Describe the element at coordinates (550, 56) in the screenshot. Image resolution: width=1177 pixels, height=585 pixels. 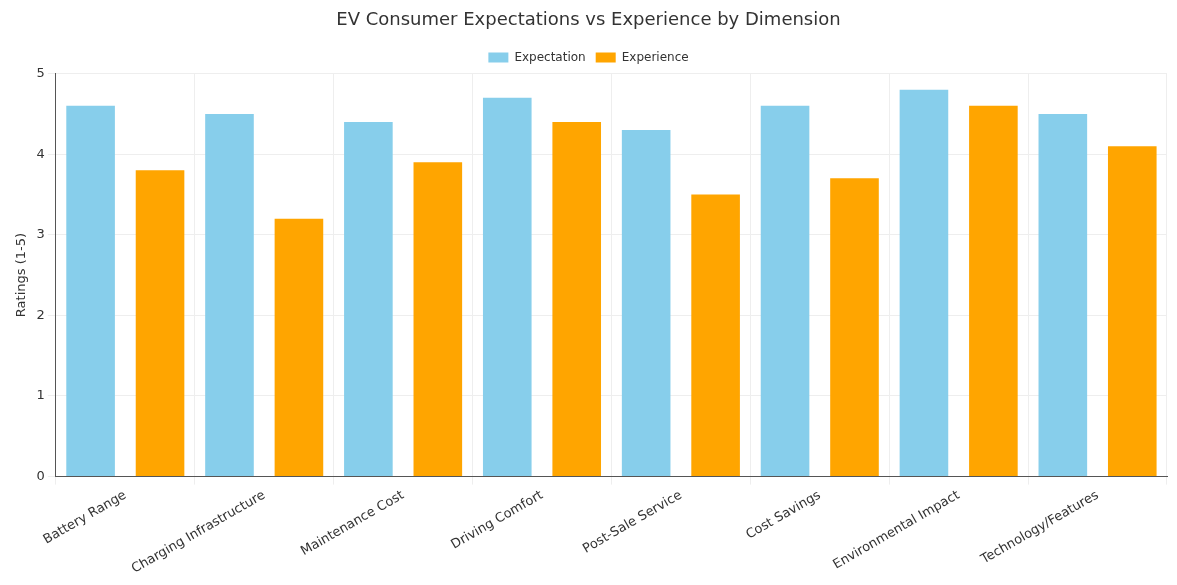
I see `legend-label: Expectation` at that location.